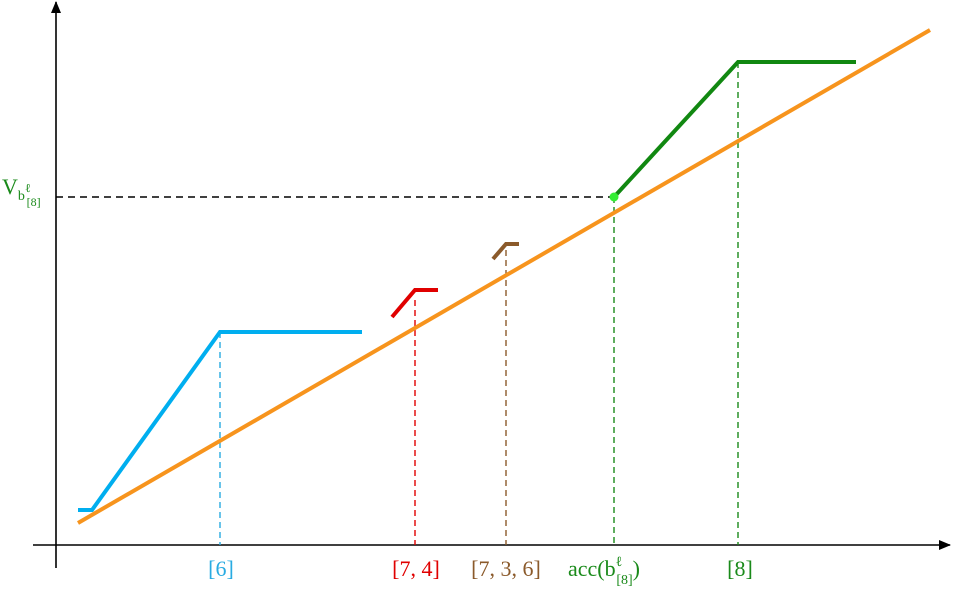  What do you see at coordinates (221, 568) in the screenshot?
I see `label-6: [6]` at bounding box center [221, 568].